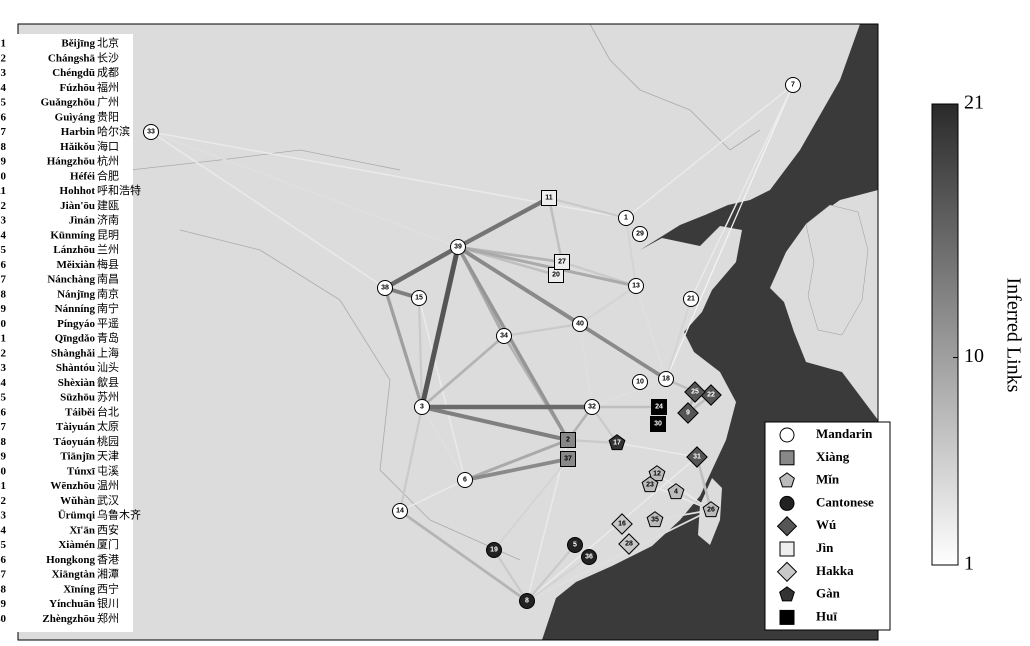 This screenshot has height=646, width=1030. I want to click on list-chinese: 建瓯, so click(108, 205).